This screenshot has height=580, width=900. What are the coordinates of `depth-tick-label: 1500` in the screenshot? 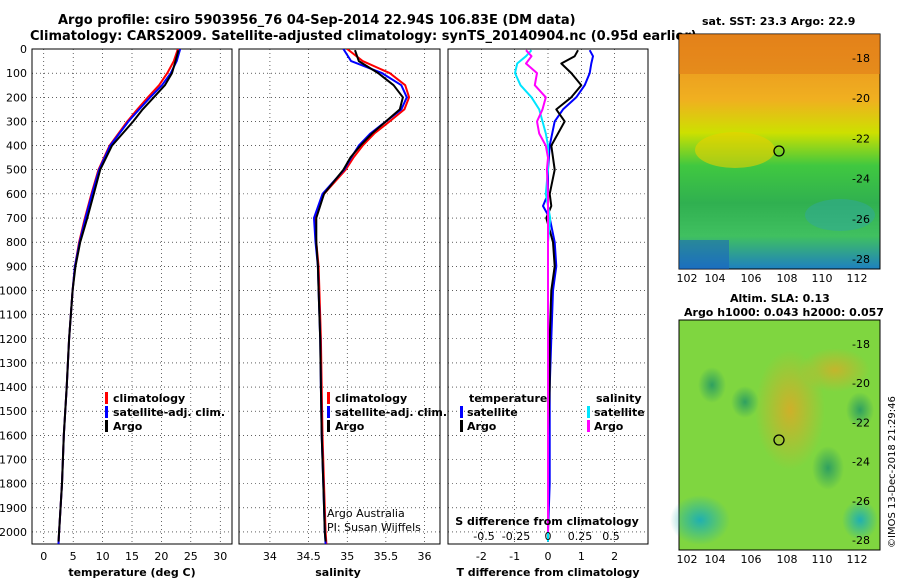 It's located at (13, 411).